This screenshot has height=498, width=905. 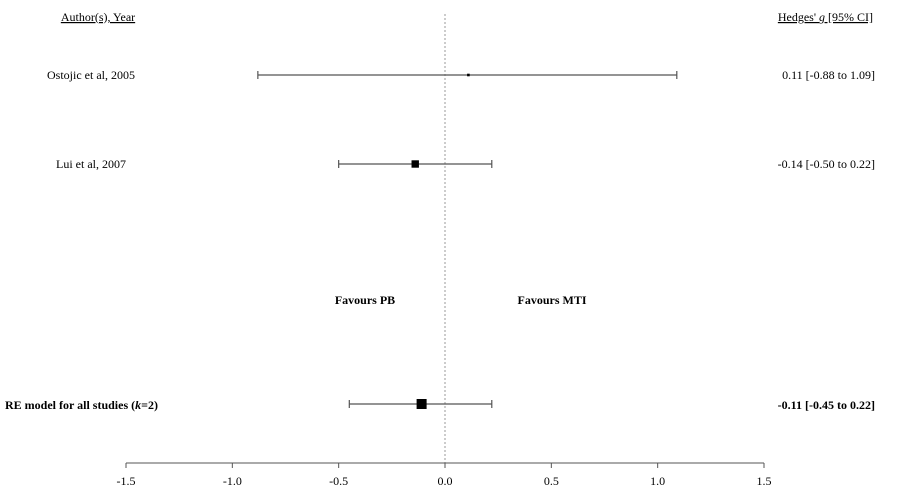 I want to click on summary-estimate-marker, so click(x=421, y=404).